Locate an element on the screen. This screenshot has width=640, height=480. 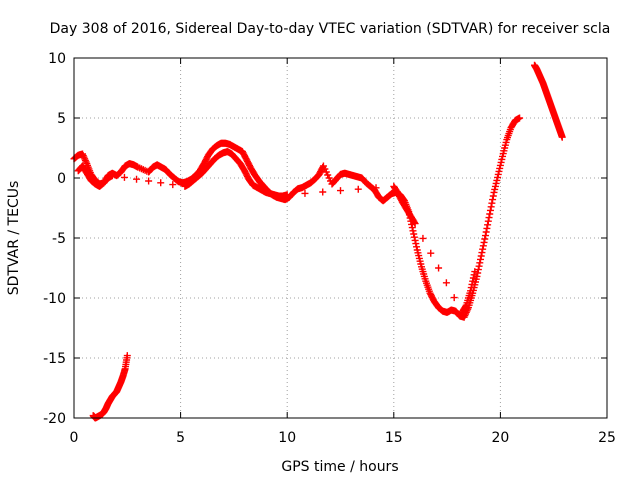
y-axis-label: SDTVAR / TECUs is located at coordinates (14, 238).